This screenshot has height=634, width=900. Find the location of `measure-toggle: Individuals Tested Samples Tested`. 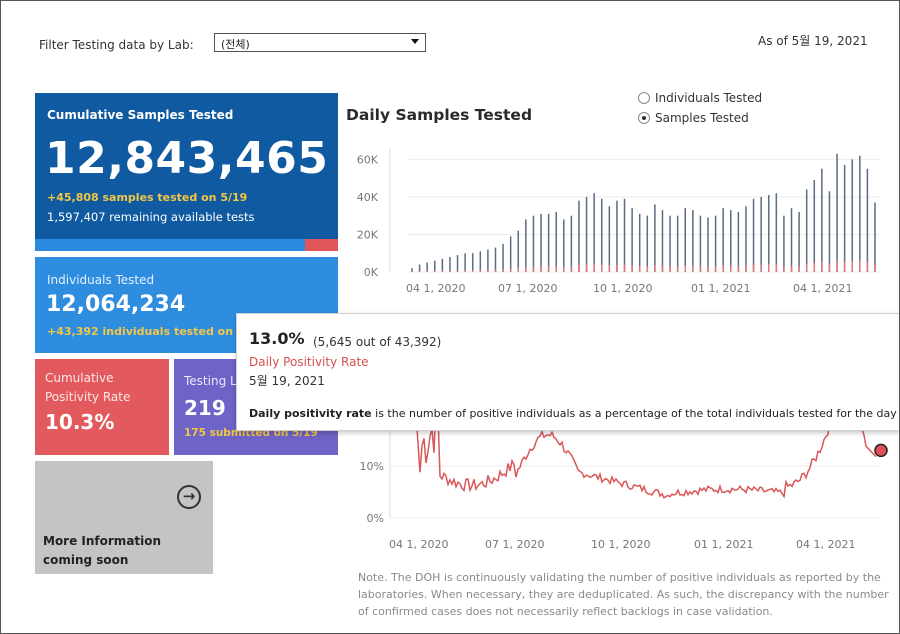

measure-toggle: Individuals Tested Samples Tested is located at coordinates (699, 110).